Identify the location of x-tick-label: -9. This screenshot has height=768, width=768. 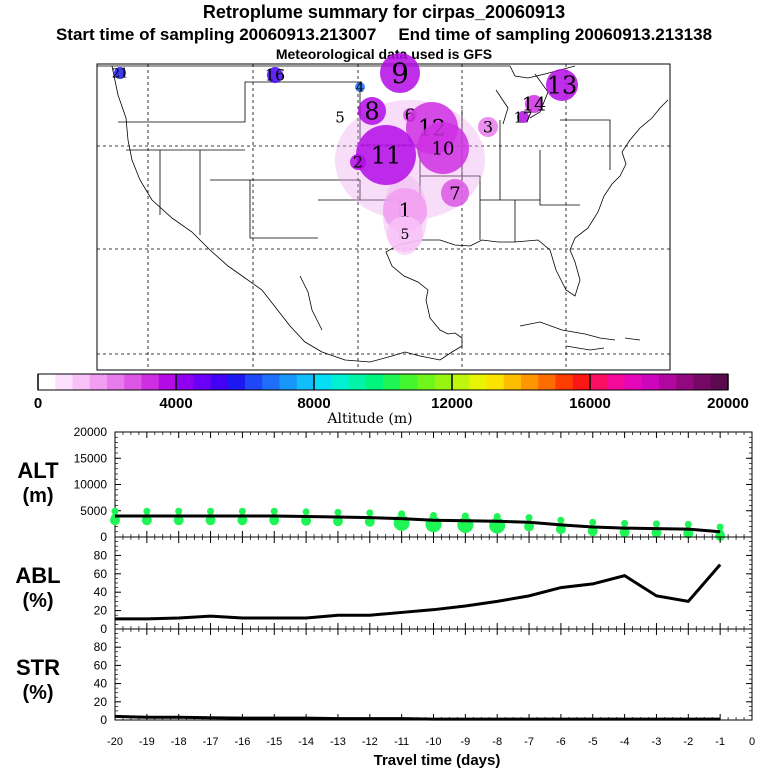
(465, 742).